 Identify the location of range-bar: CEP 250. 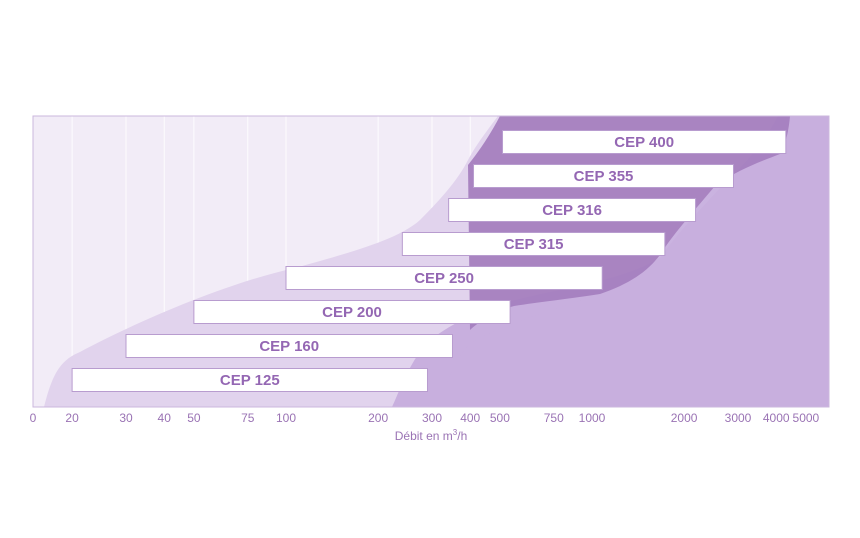
(444, 278).